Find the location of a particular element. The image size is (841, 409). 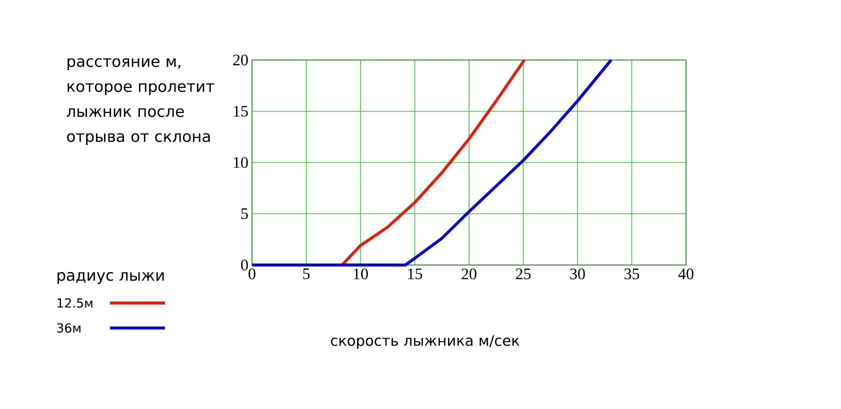

x-tick-label: 5 is located at coordinates (306, 274).